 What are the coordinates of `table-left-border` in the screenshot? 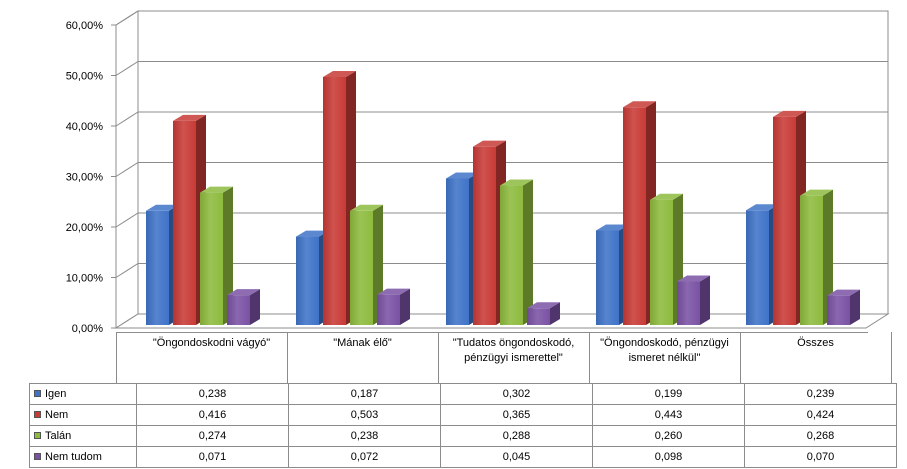 It's located at (116, 357).